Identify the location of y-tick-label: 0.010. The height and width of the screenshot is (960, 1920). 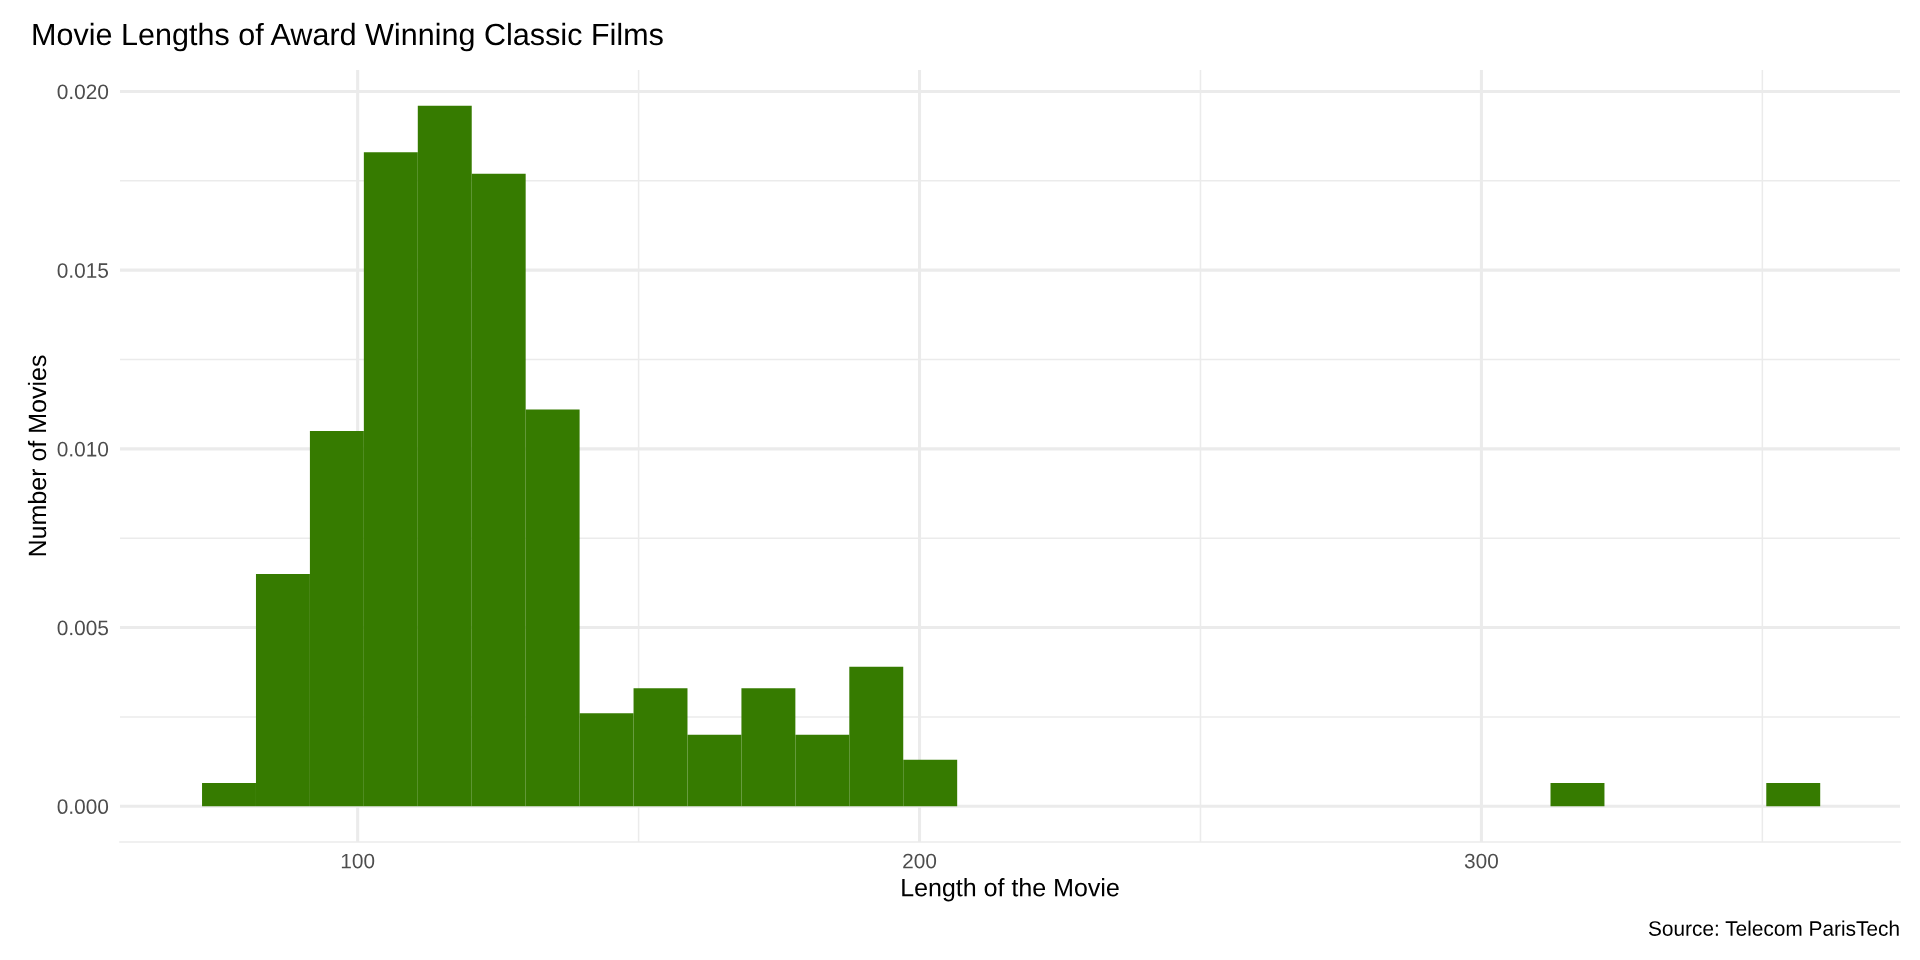
(83, 449).